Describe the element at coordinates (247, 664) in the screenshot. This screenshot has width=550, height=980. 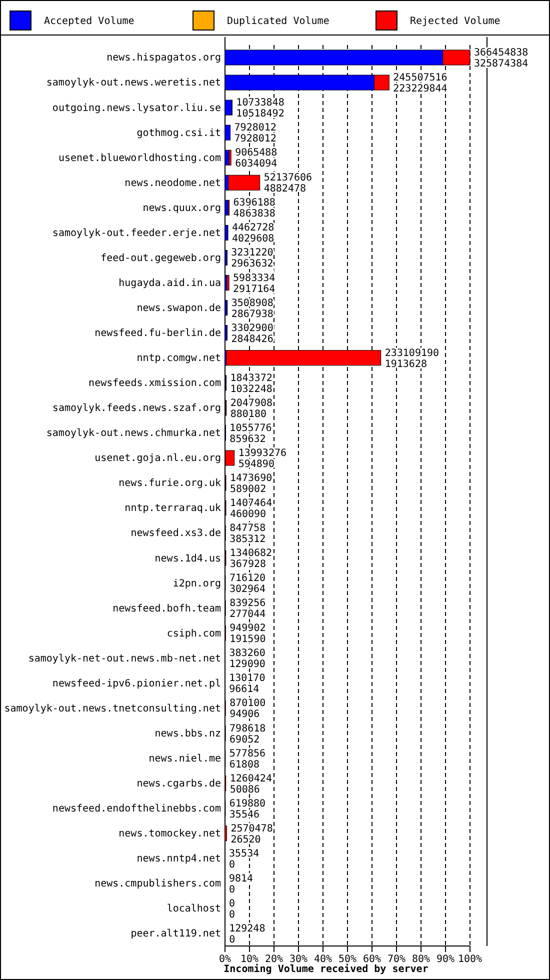
I see `annotation: 129090` at that location.